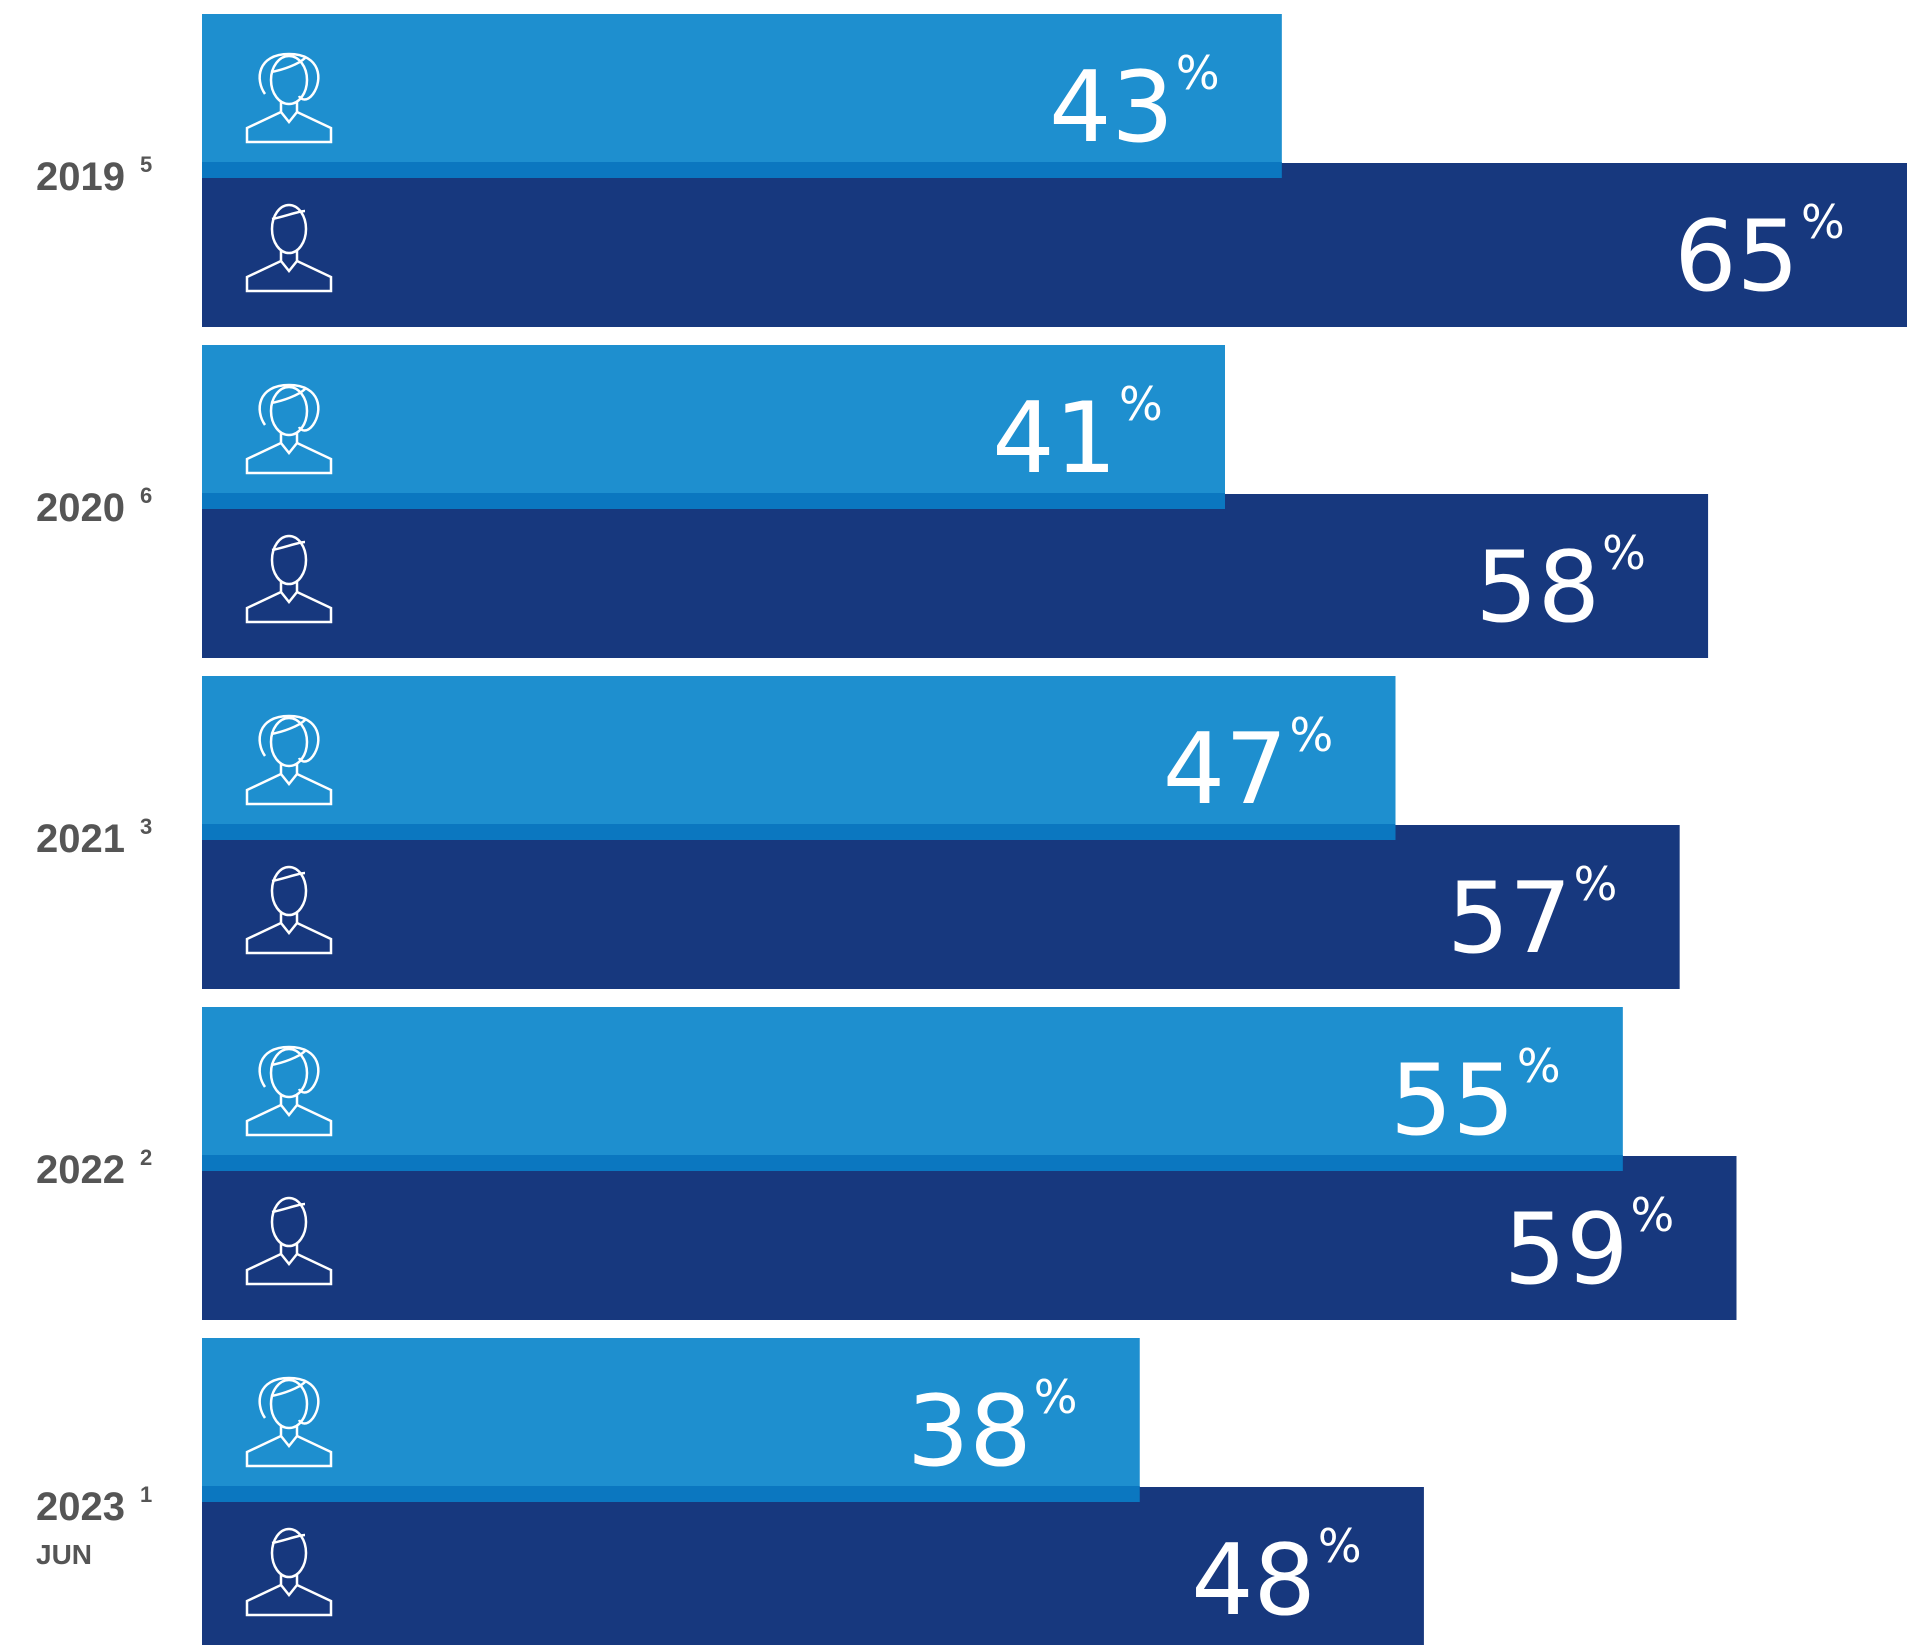 The image size is (1907, 1645). What do you see at coordinates (80, 1170) in the screenshot?
I see `category-label: 2022` at bounding box center [80, 1170].